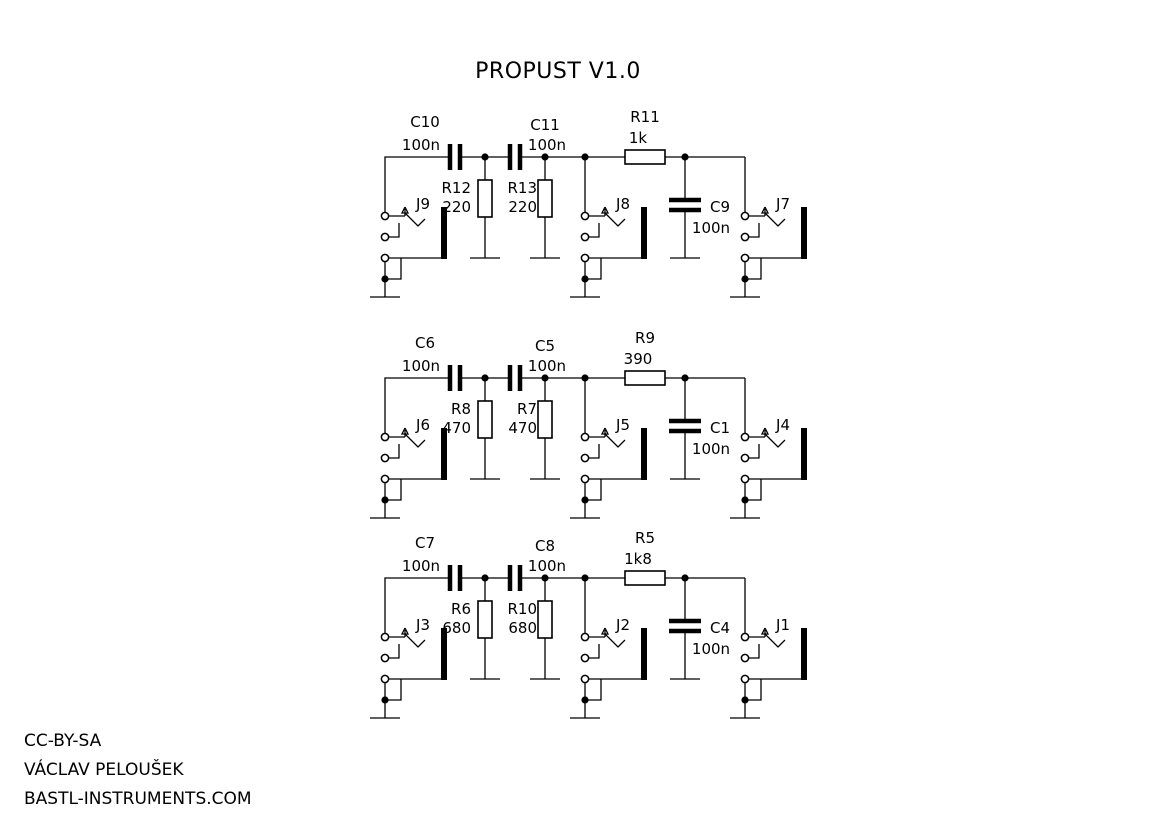  Describe the element at coordinates (622, 204) in the screenshot. I see `mid-jack-label: J8` at that location.